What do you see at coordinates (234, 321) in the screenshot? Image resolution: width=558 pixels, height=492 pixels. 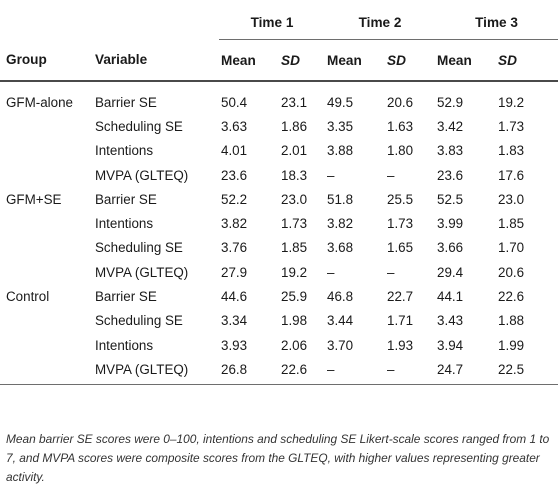 I see `mean-cell: 3.34` at bounding box center [234, 321].